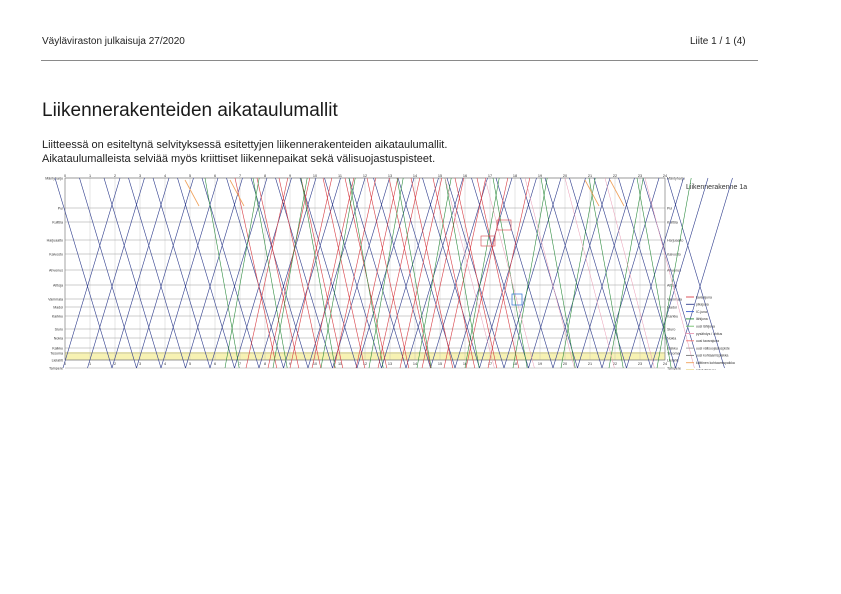  What do you see at coordinates (59, 330) in the screenshot?
I see `station-label-left: Siuro` at bounding box center [59, 330].